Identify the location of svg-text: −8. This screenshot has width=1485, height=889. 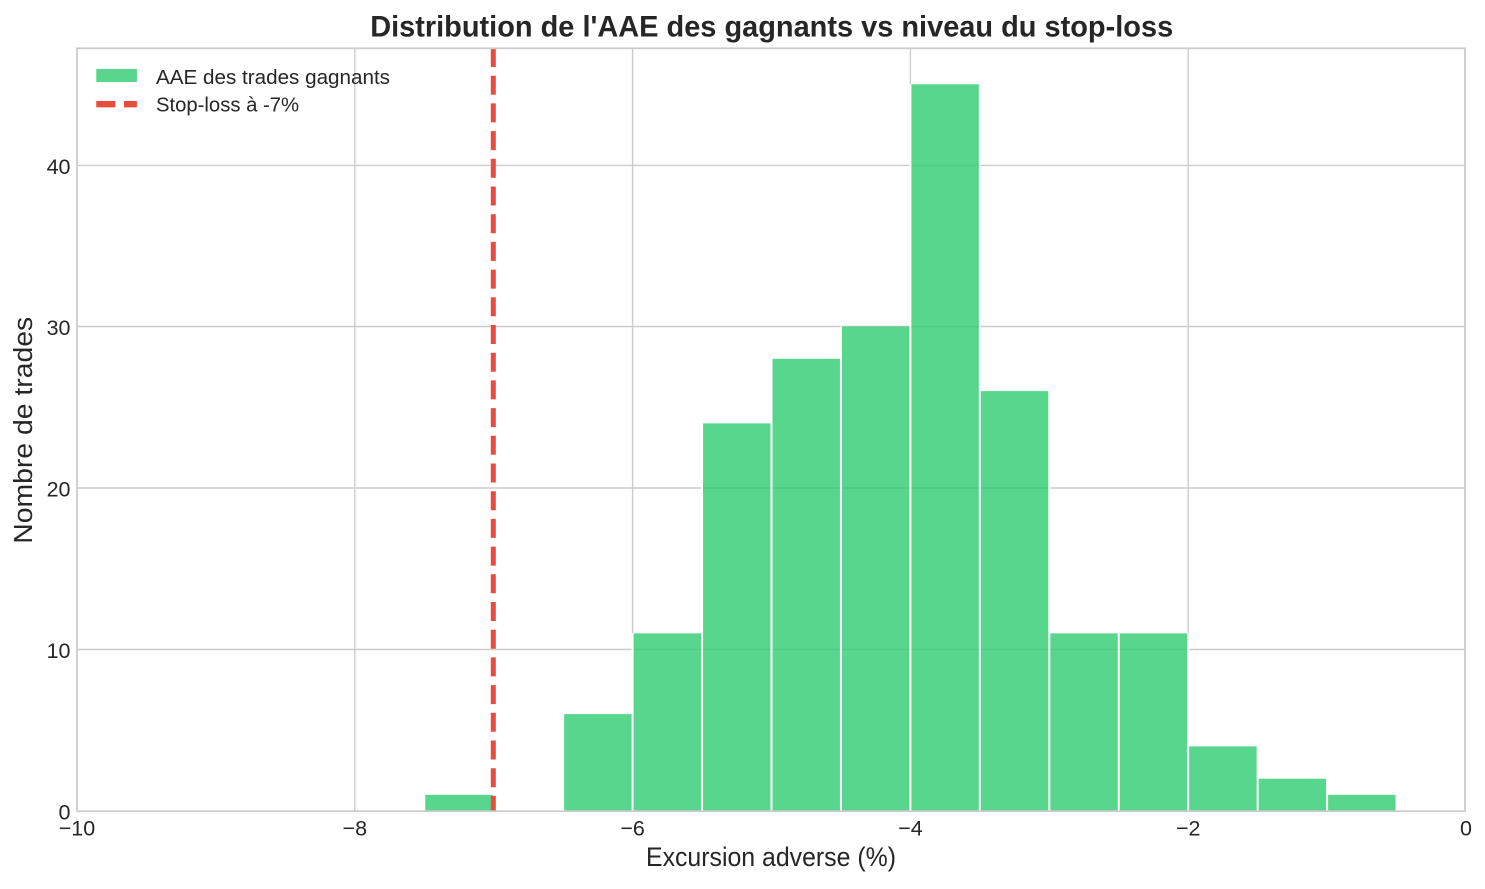
(355, 829).